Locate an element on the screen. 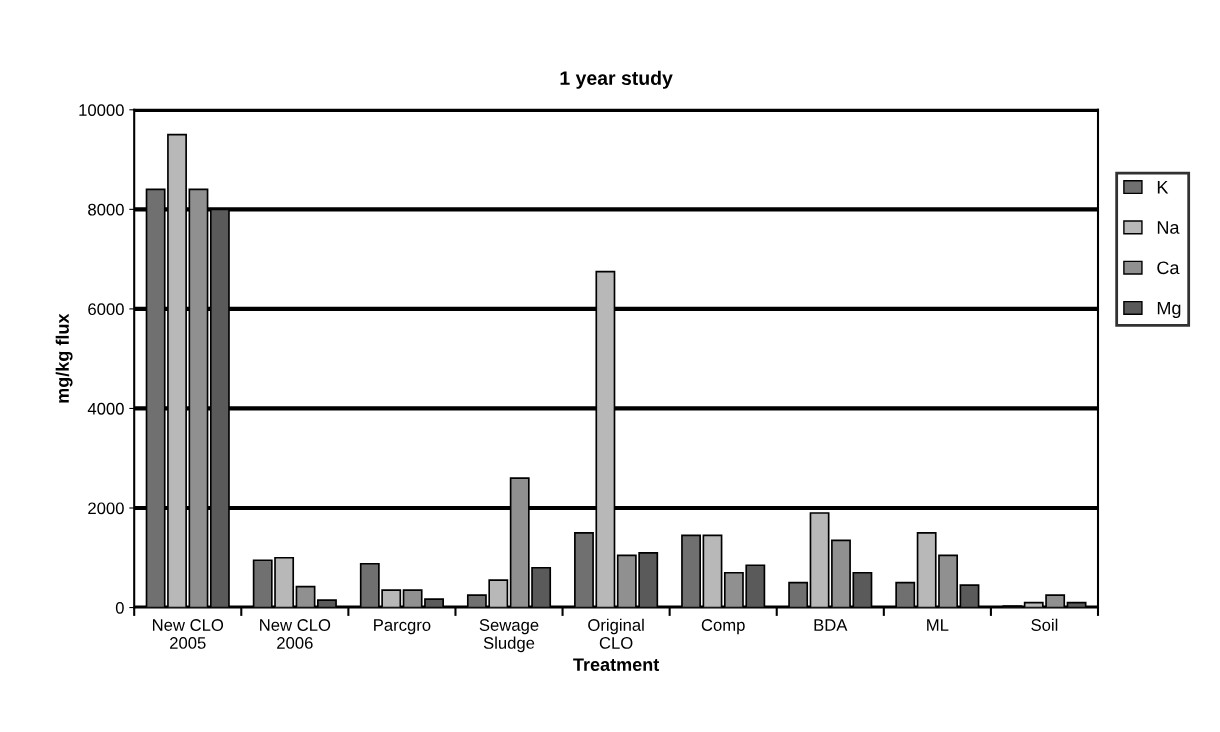  y-tick-label: 0 is located at coordinates (119, 607).